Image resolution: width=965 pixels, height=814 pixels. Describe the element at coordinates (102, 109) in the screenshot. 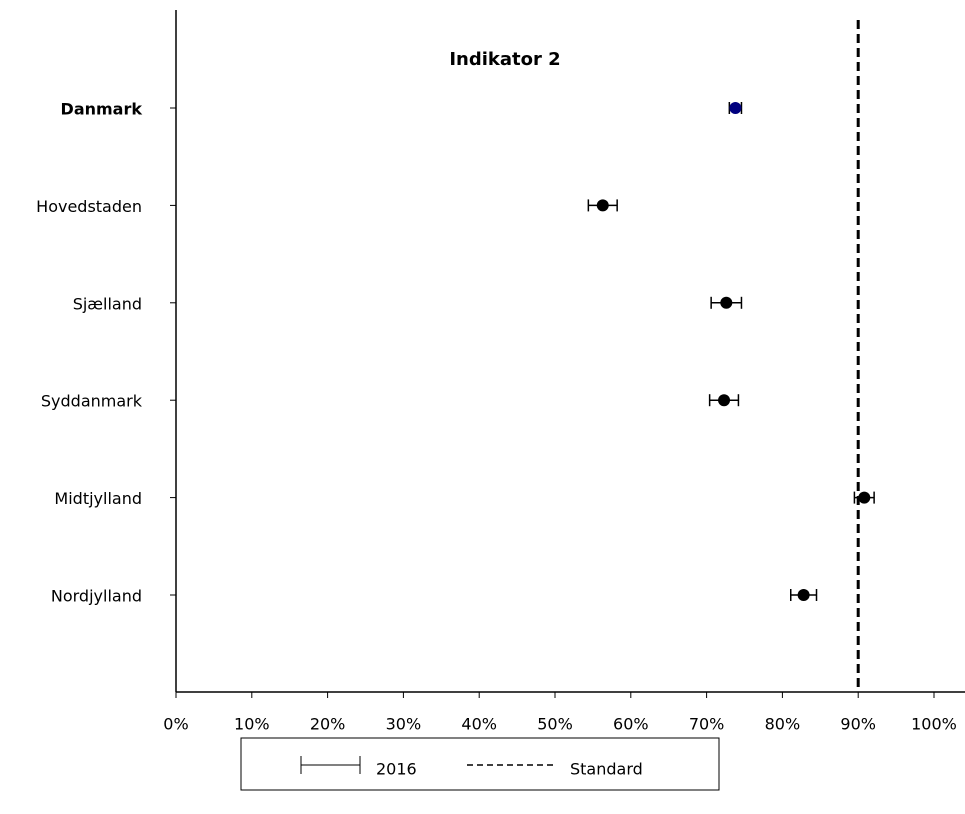

I see `y-tick-label: Danmark` at that location.